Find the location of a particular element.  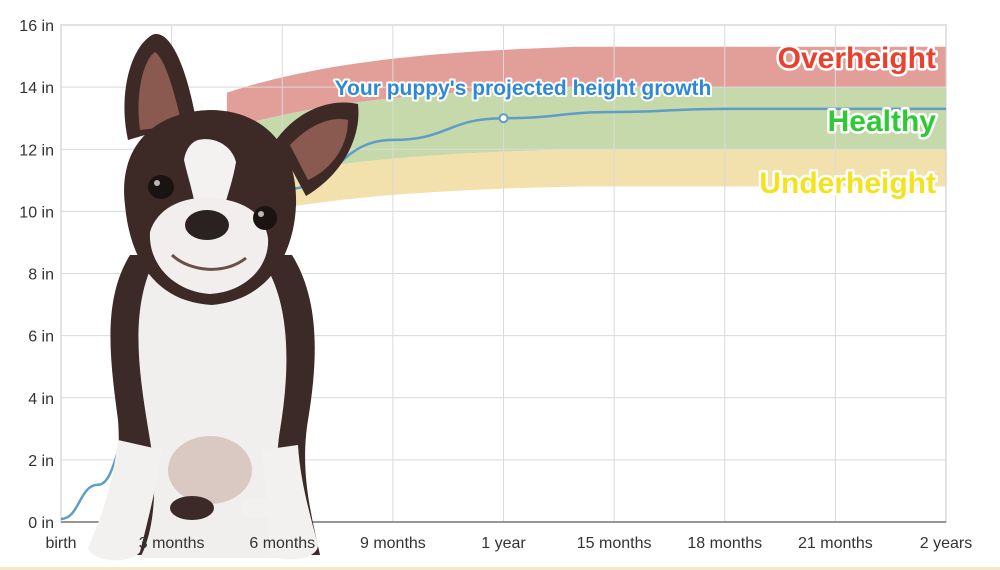

band-healthy is located at coordinates (586, 136).